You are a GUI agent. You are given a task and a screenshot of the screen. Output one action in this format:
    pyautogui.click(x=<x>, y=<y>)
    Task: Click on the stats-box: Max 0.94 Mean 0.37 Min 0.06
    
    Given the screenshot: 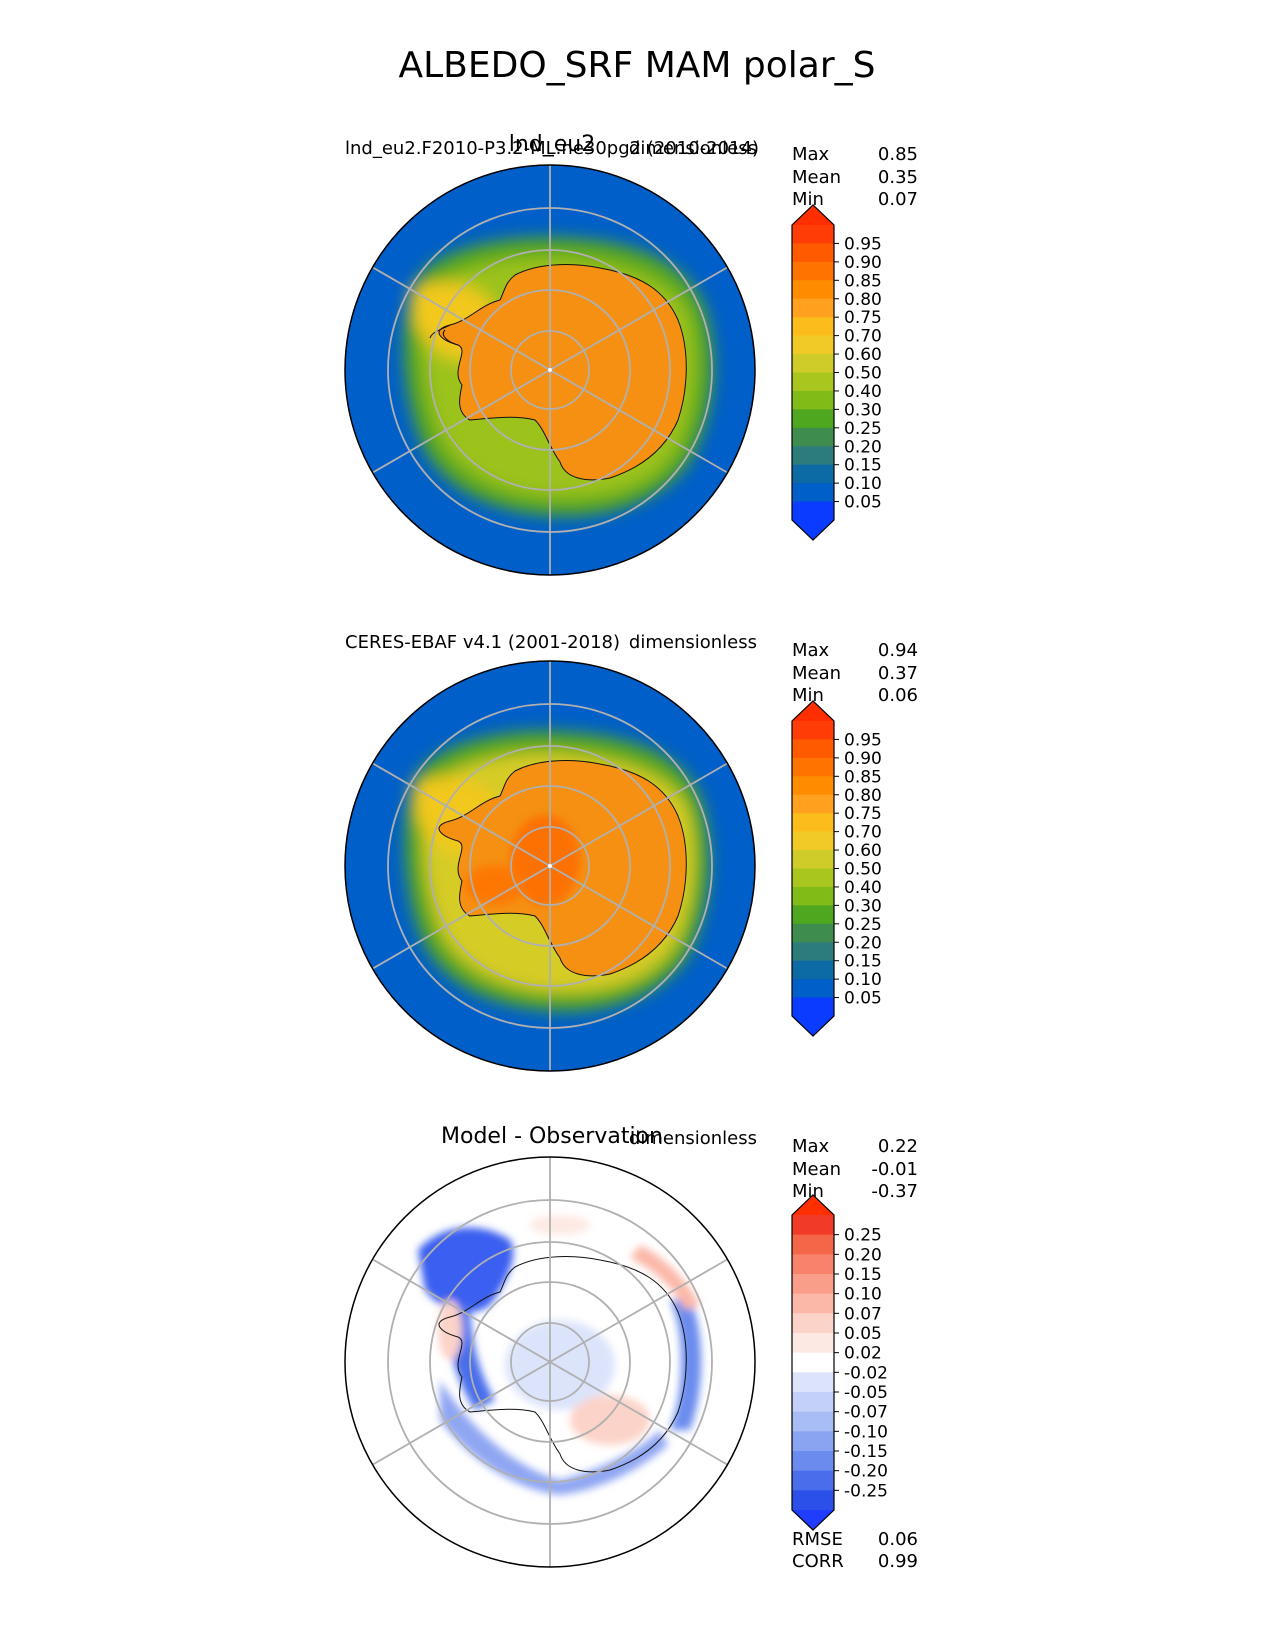 What is the action you would take?
    pyautogui.click(x=855, y=673)
    